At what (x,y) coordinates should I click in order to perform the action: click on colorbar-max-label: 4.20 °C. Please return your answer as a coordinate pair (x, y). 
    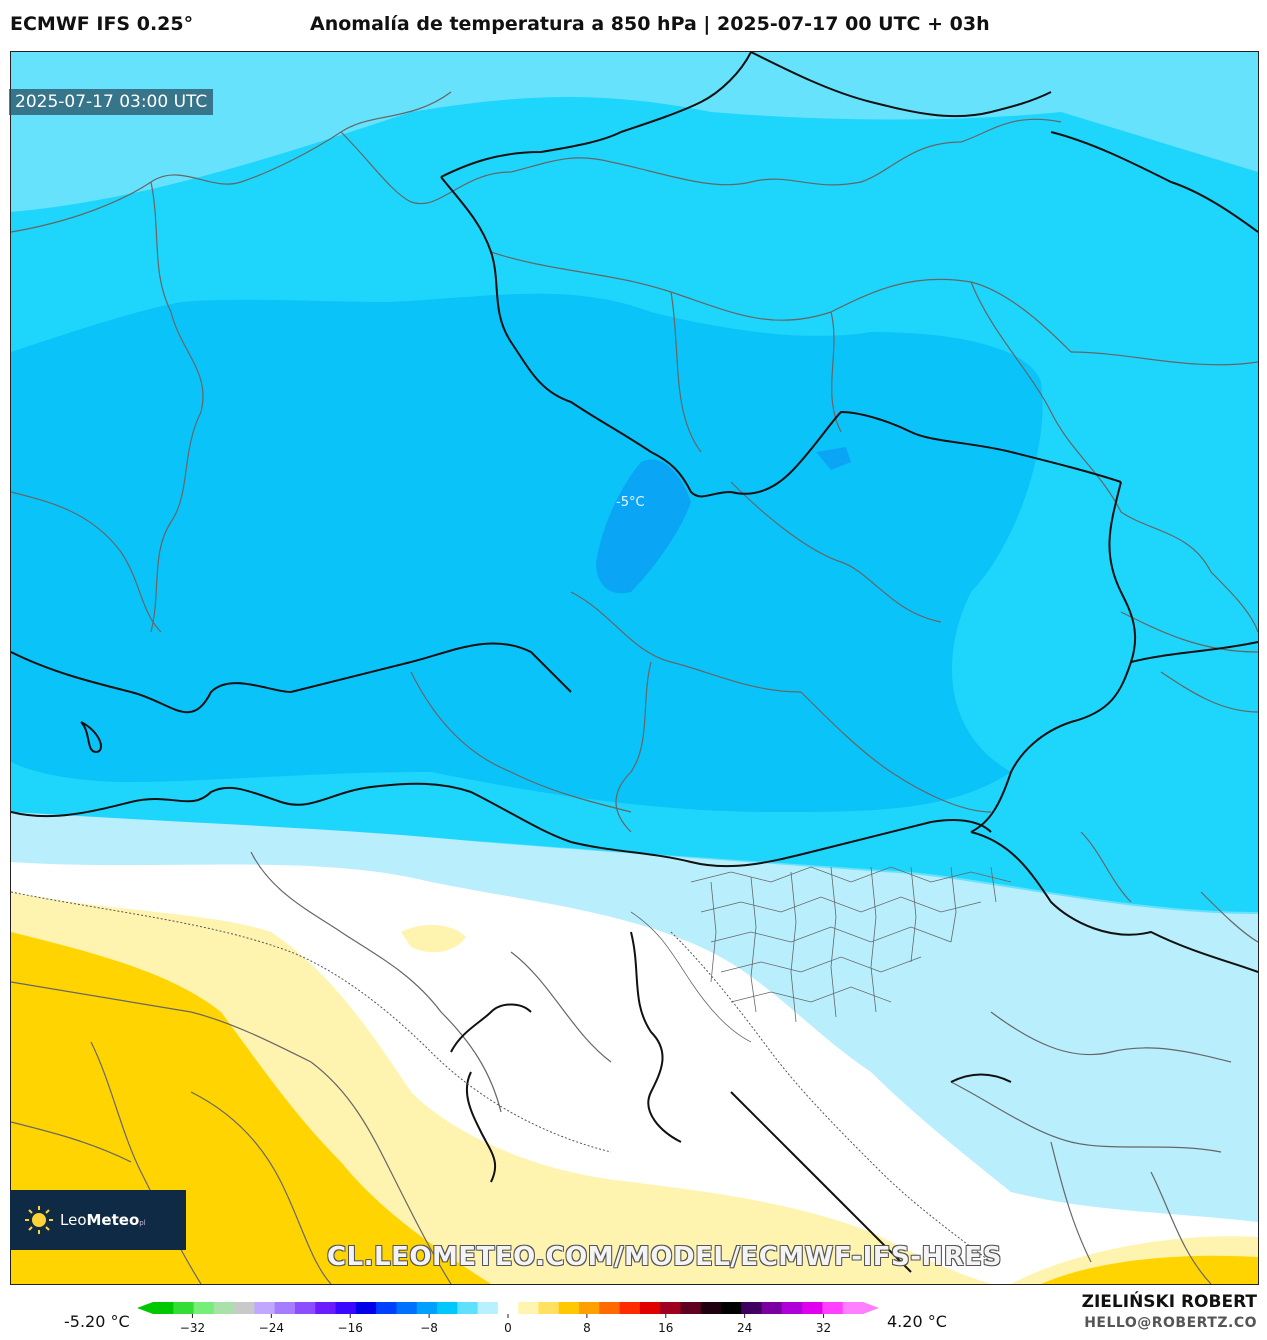
    Looking at the image, I should click on (917, 1321).